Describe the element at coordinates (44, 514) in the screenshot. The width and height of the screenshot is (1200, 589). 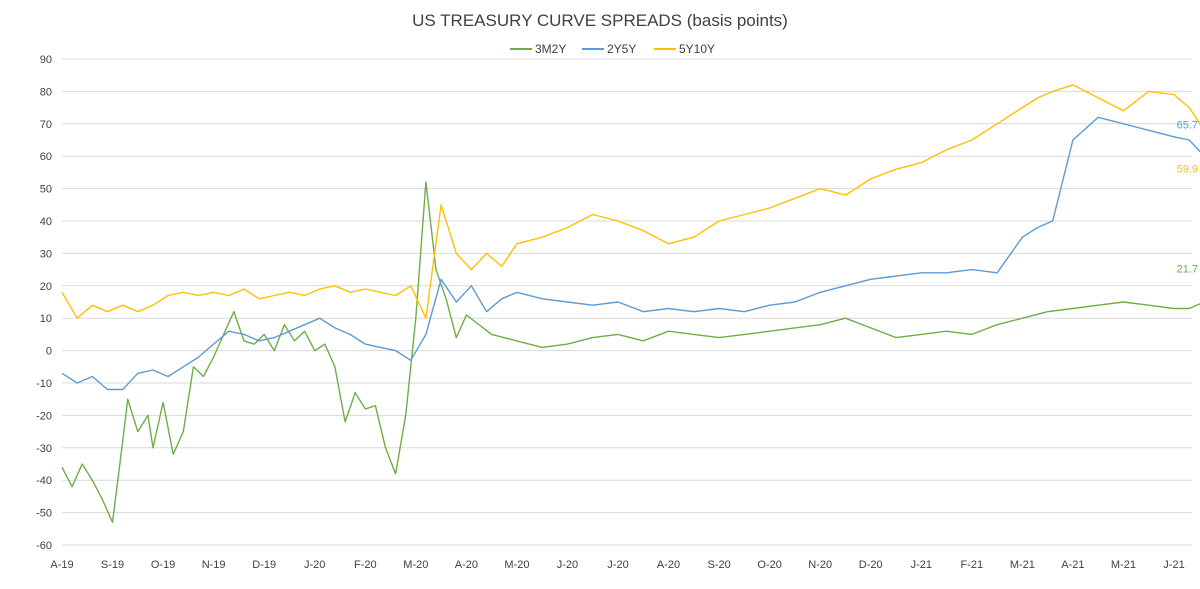
I see `y-tick-label: -50` at that location.